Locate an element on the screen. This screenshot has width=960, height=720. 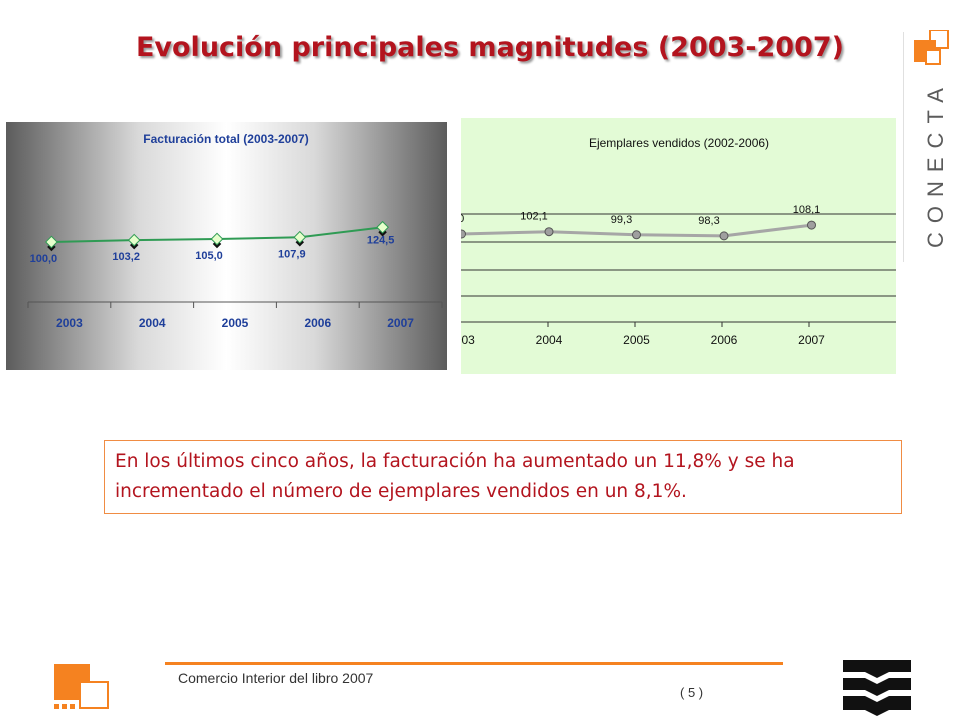
data-label: 98,3 is located at coordinates (708, 221).